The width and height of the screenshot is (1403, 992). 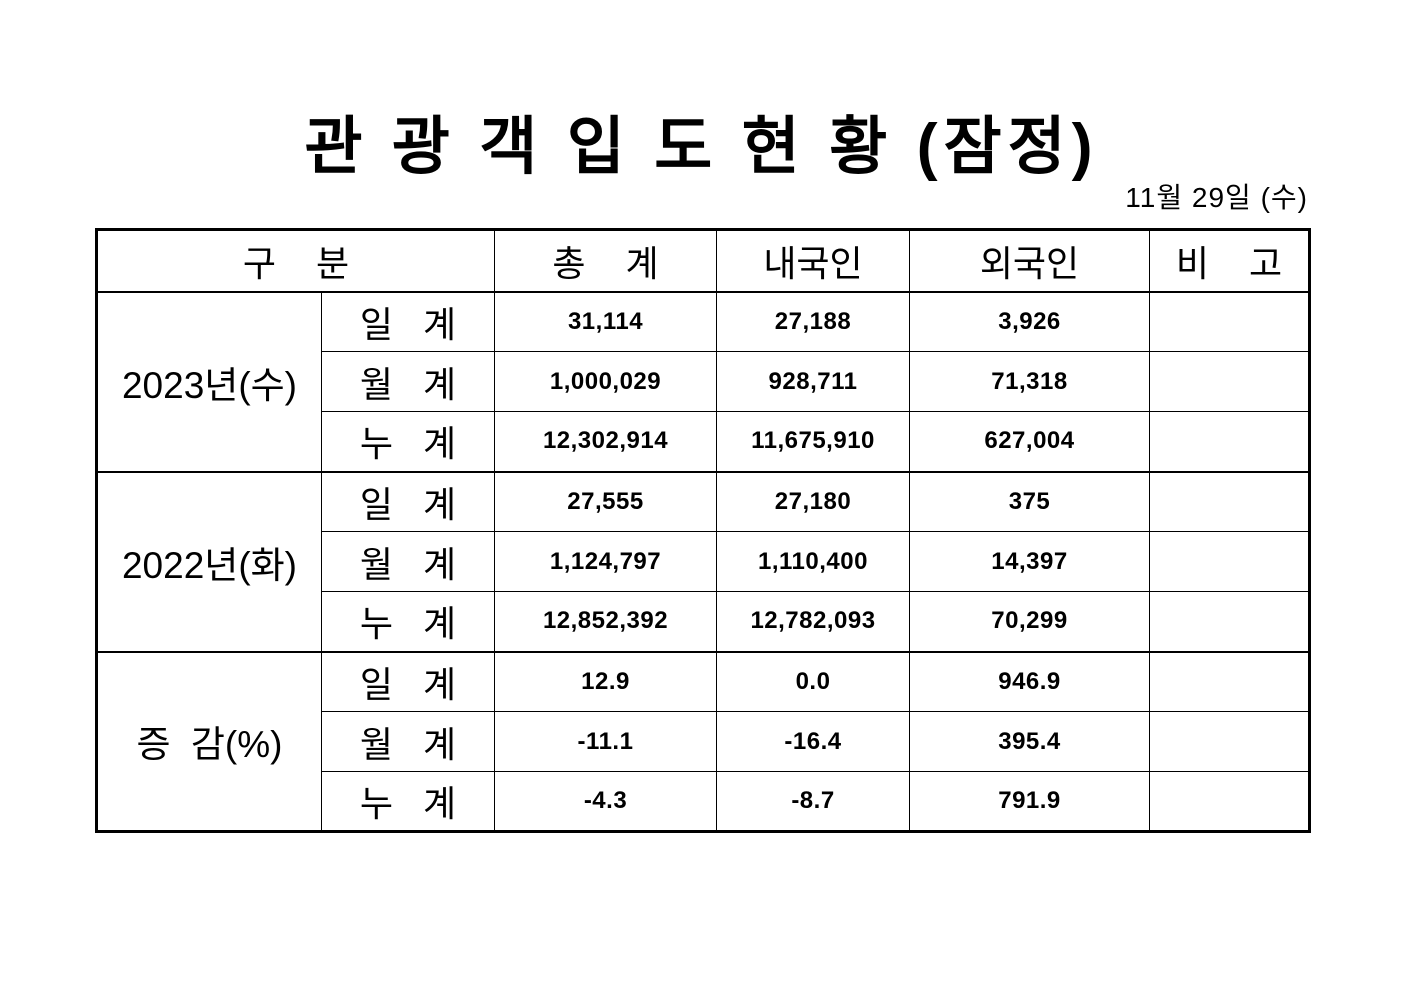 I want to click on cell-total: -11.1, so click(x=605, y=741).